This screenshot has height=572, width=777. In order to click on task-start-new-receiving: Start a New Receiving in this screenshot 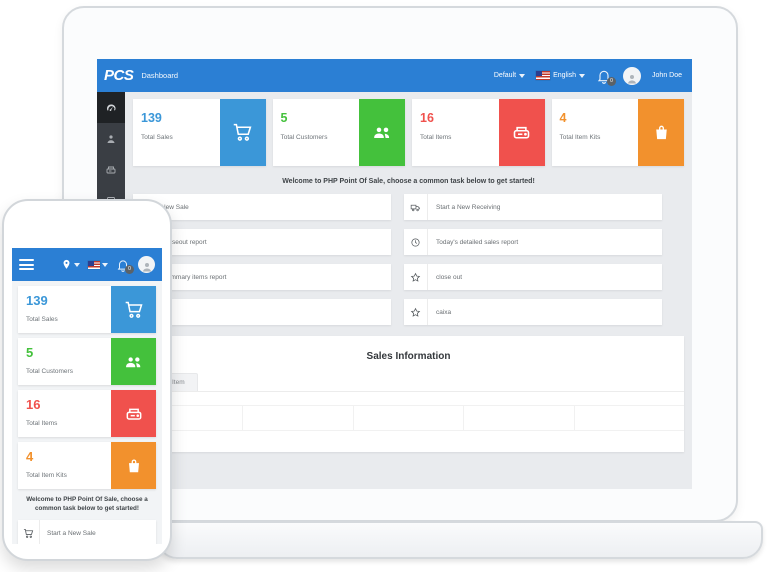, I will do `click(533, 207)`.